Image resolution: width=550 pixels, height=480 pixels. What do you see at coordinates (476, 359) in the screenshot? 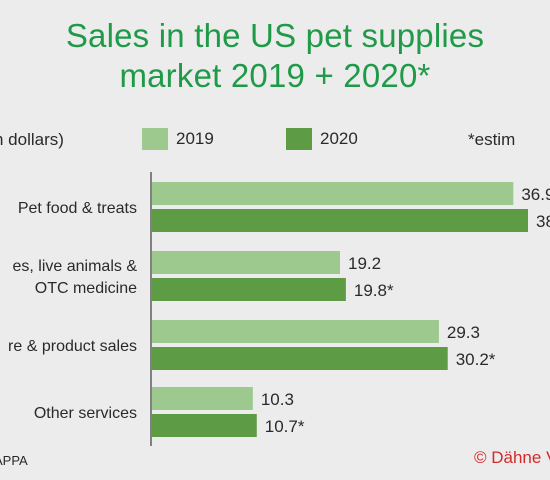
I see `data-label-2020: 30.2*` at bounding box center [476, 359].